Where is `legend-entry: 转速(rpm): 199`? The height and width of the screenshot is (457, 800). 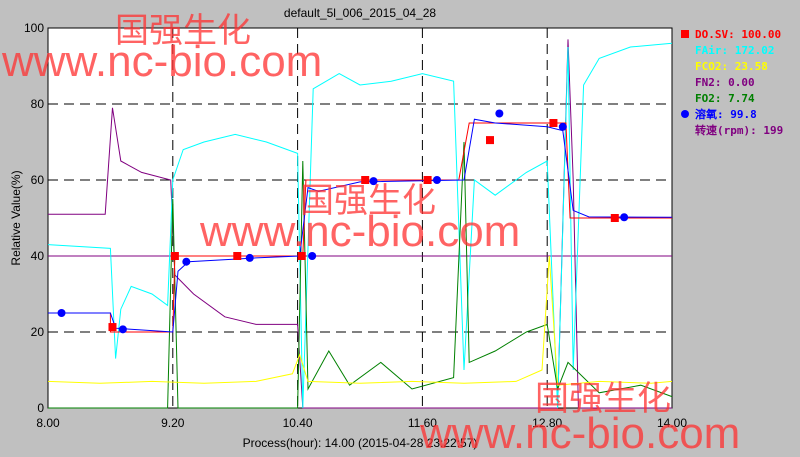 legend-entry: 转速(rpm): 199 is located at coordinates (739, 130).